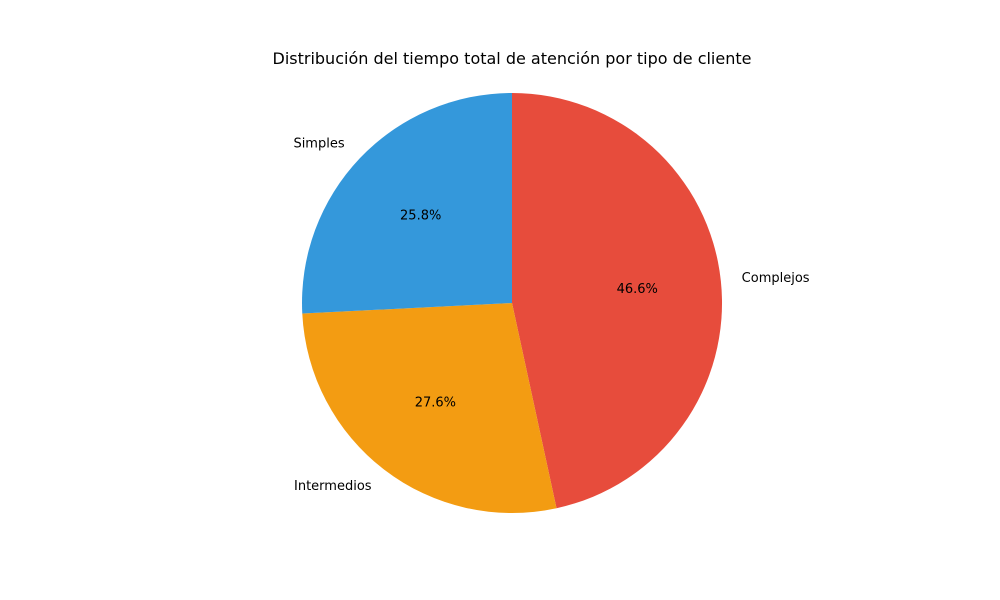 The width and height of the screenshot is (1000, 600). What do you see at coordinates (637, 289) in the screenshot?
I see `pct-label-complejos: 46.6%` at bounding box center [637, 289].